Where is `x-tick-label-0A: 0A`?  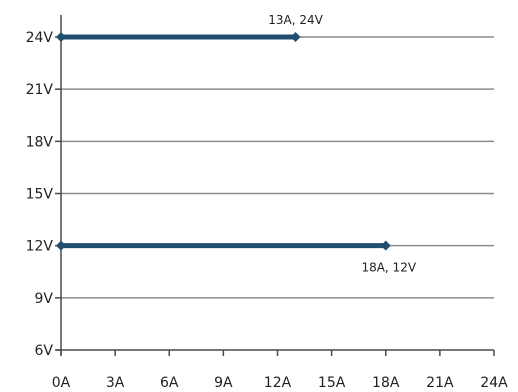 x-tick-label-0A: 0A is located at coordinates (61, 383).